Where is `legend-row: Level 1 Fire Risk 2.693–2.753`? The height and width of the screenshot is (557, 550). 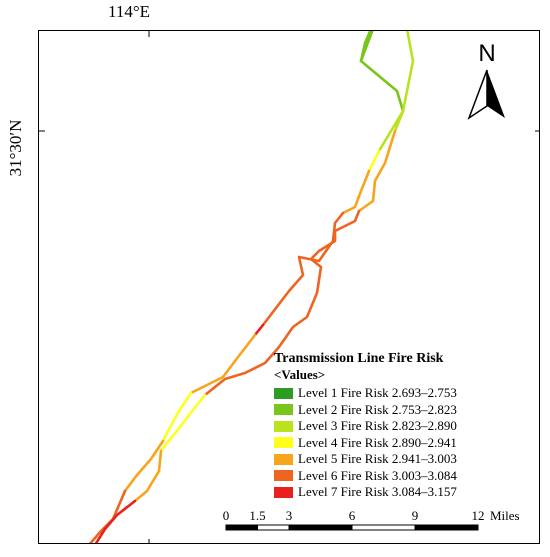 legend-row: Level 1 Fire Risk 2.693–2.753 is located at coordinates (405, 393).